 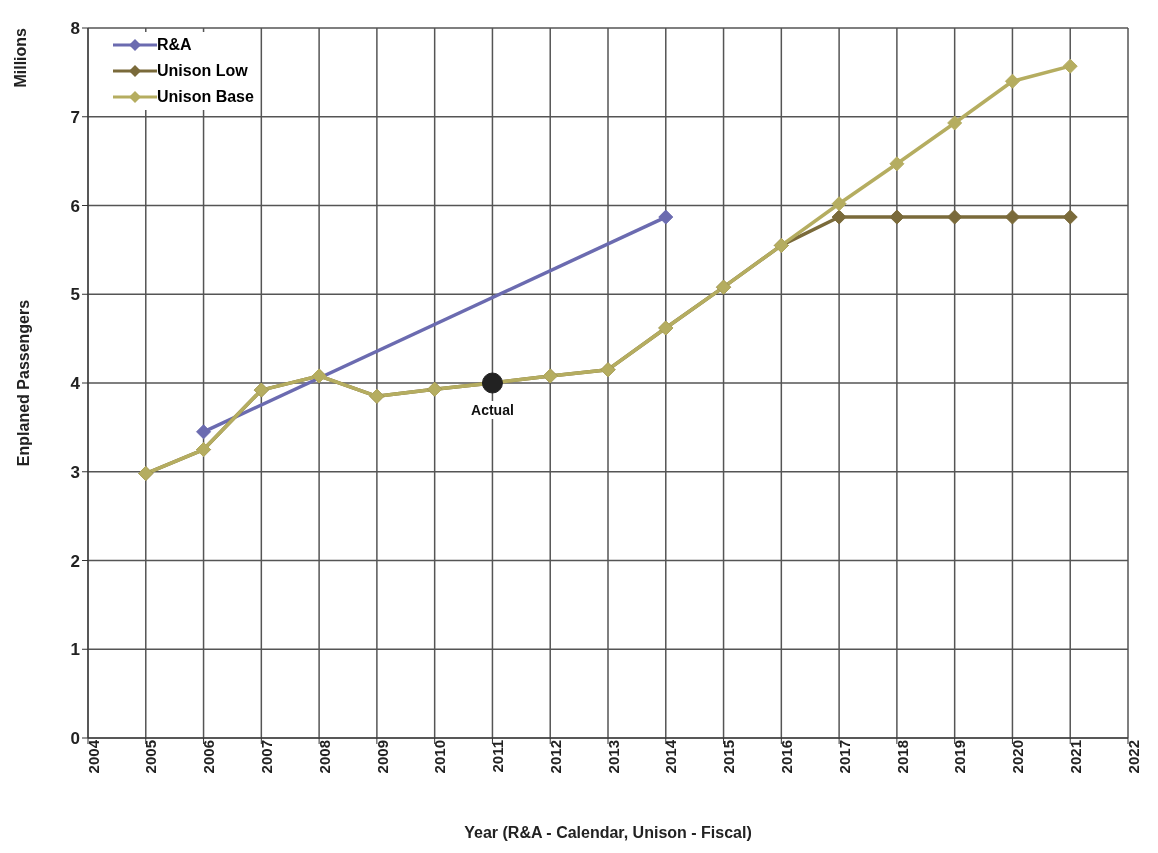 What do you see at coordinates (498, 756) in the screenshot?
I see `x-tick-label: 2011` at bounding box center [498, 756].